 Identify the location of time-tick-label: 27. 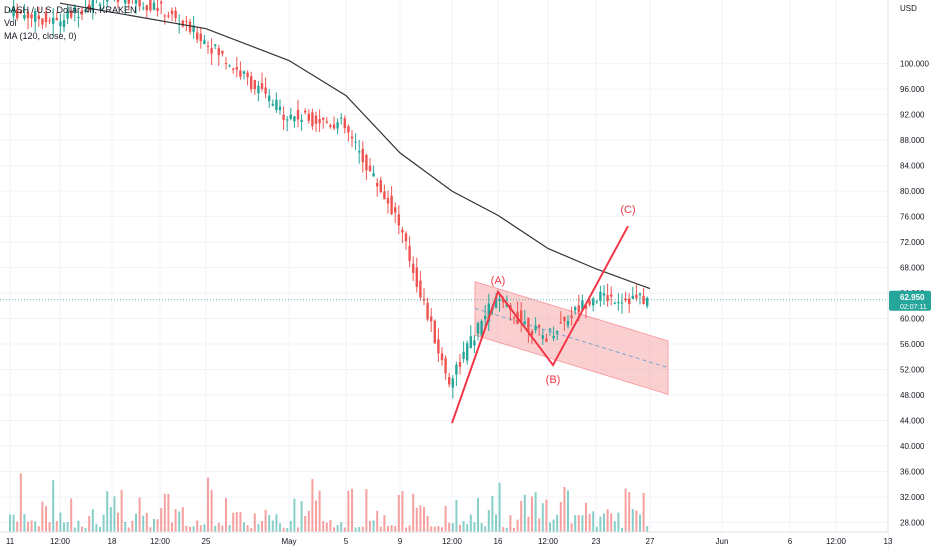
(650, 541).